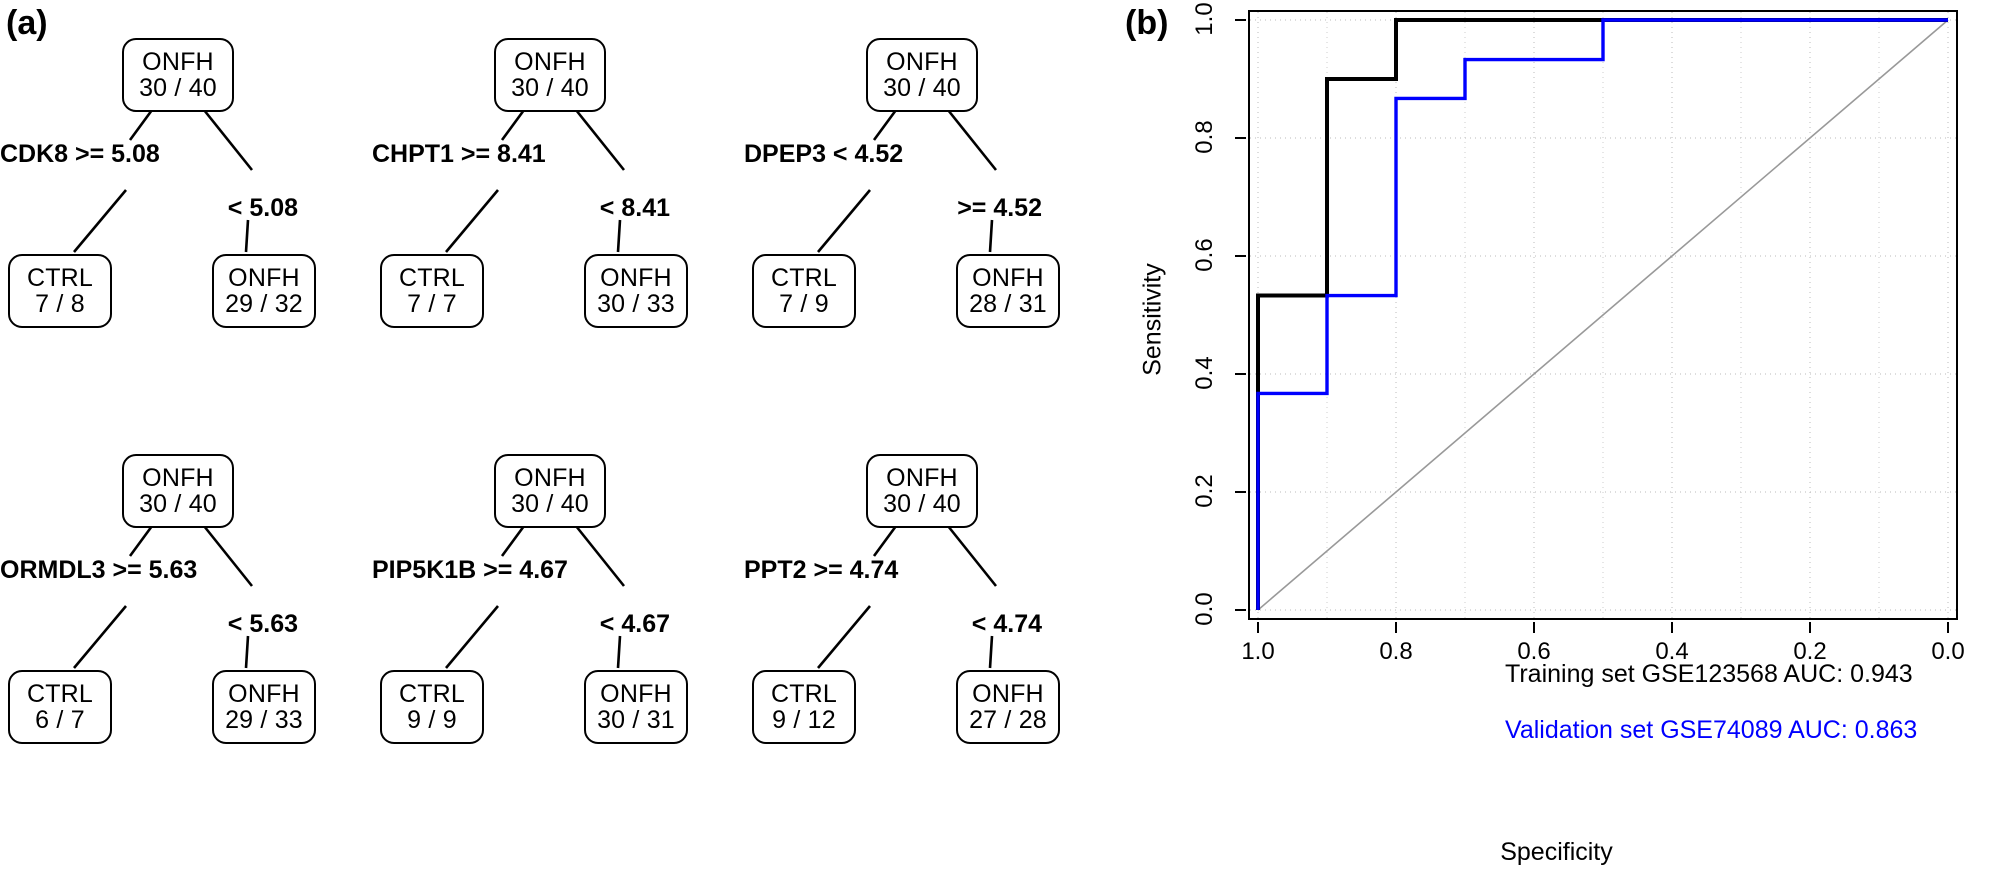  What do you see at coordinates (432, 707) in the screenshot?
I see `left-leaf-node: CTRL 9 / 9` at bounding box center [432, 707].